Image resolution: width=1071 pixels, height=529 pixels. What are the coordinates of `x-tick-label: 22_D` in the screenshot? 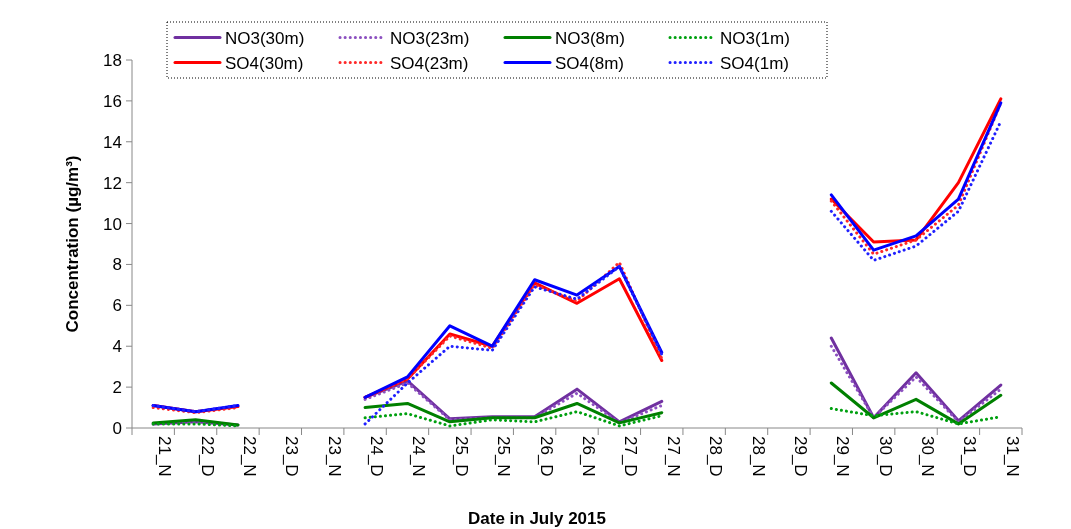 It's located at (207, 456).